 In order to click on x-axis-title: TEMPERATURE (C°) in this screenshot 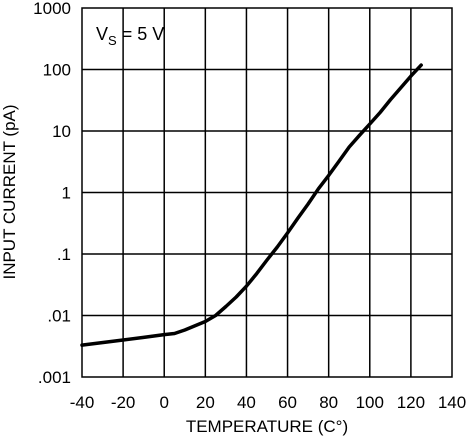, I will do `click(267, 426)`.